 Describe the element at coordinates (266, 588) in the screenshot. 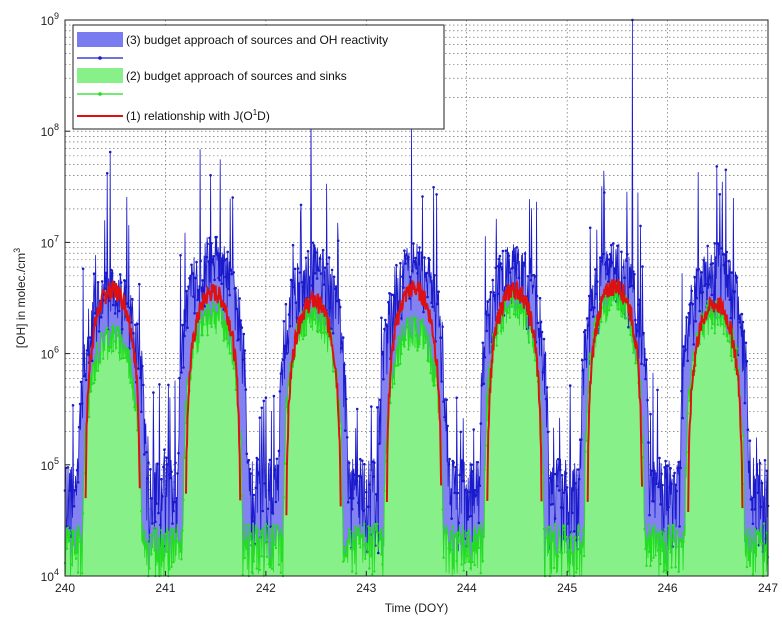

I see `x-tick-label: 242` at that location.